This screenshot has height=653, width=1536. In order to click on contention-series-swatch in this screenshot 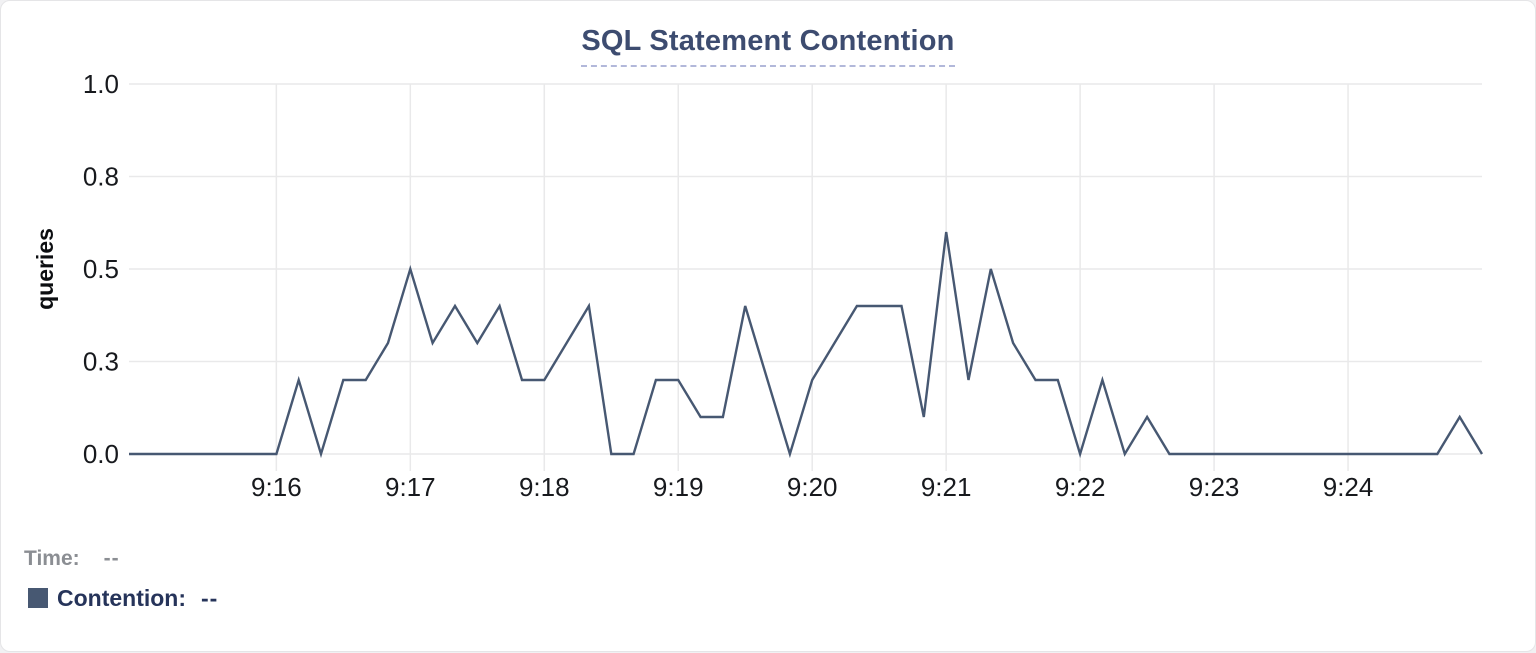, I will do `click(38, 598)`.